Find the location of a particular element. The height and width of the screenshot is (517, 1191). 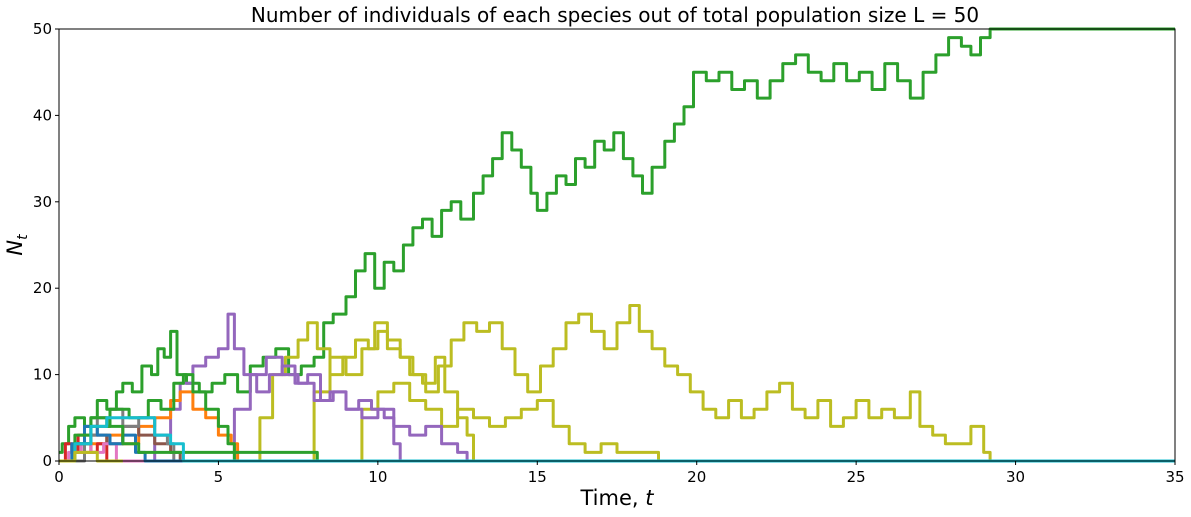

x-tick-label: 20 is located at coordinates (696, 477).